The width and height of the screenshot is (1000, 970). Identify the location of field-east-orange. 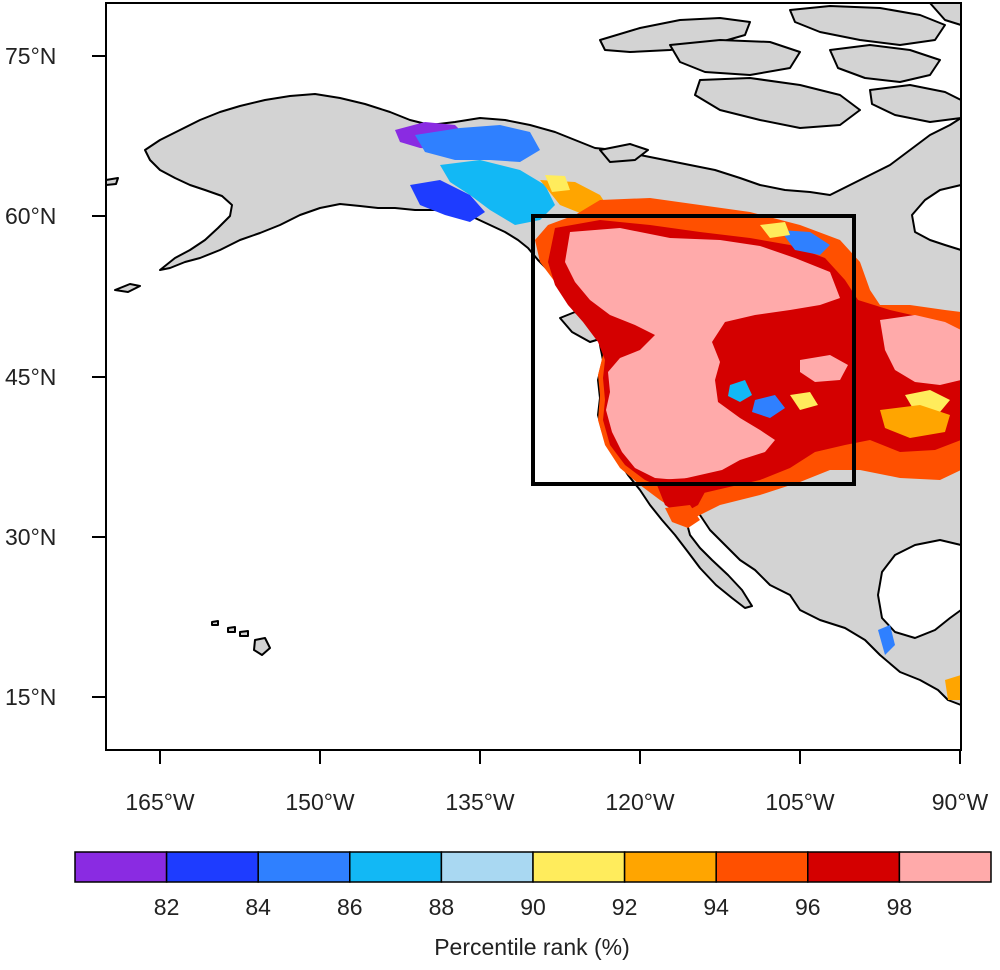
(915, 421).